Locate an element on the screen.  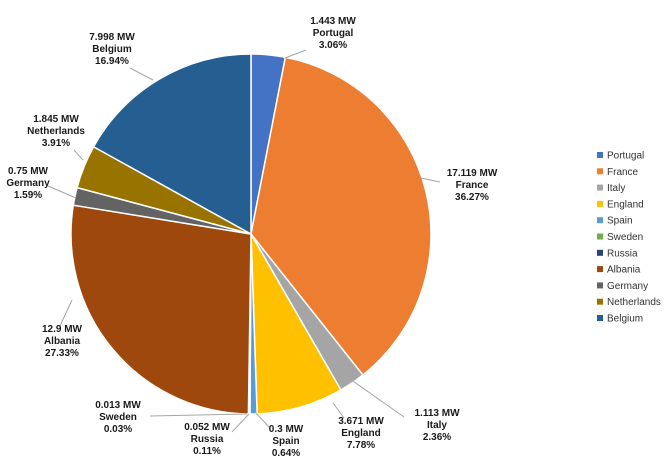
data-label-england: 3.671 MW England 7.78% is located at coordinates (361, 433).